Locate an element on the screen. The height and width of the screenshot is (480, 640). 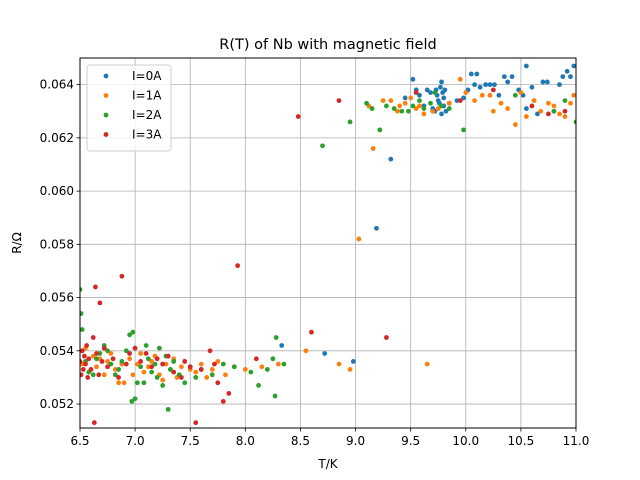
y-axis: 0.052 0.054 0.056 0.058 0.060 0.062 0.064 is located at coordinates (60, 244).